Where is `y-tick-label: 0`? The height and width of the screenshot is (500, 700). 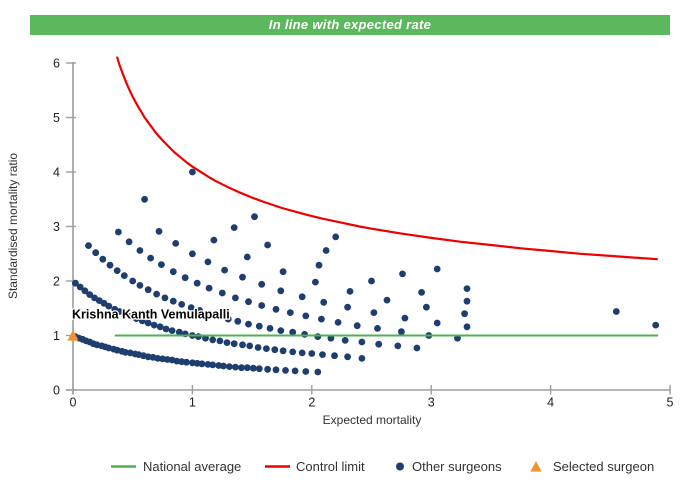
y-tick-label: 0 is located at coordinates (56, 391).